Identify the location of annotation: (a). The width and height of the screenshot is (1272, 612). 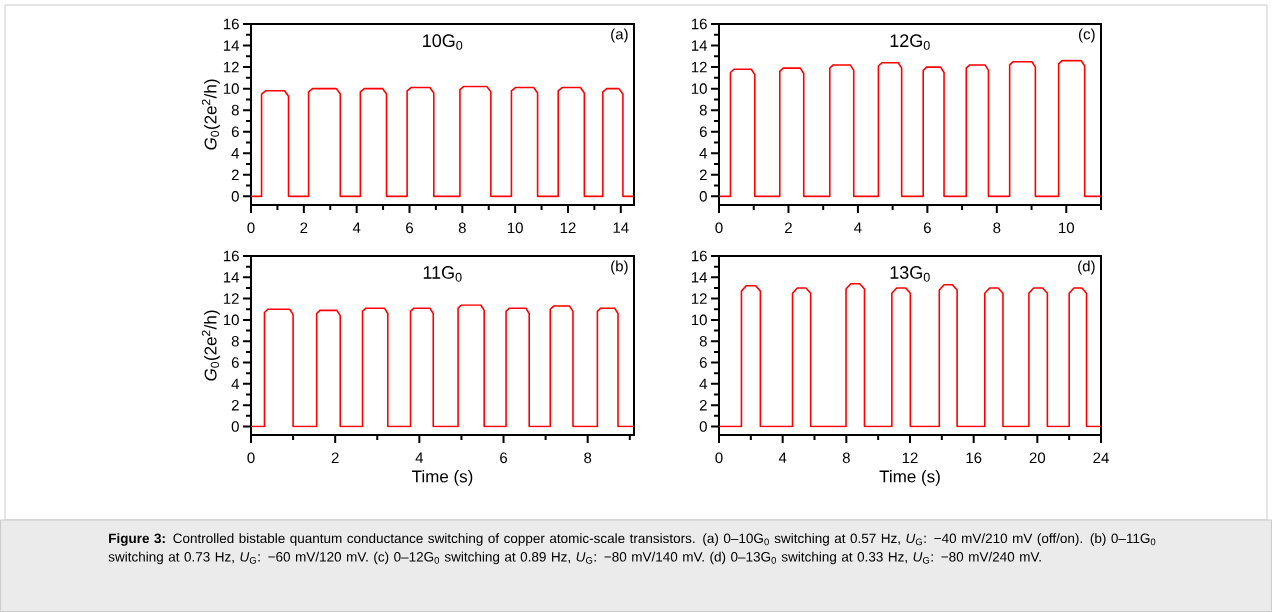
(619, 35).